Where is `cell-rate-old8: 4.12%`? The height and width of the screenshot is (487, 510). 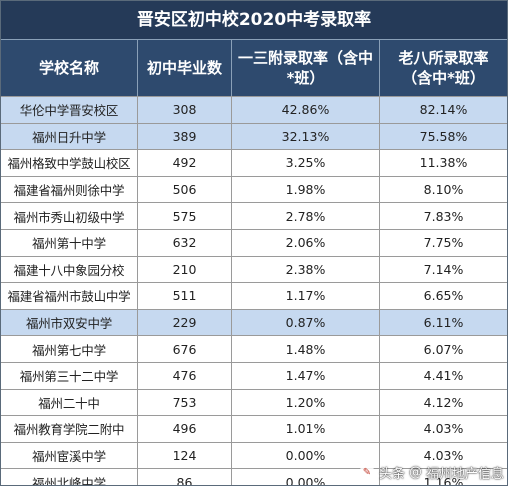
cell-rate-old8: 4.12% is located at coordinates (443, 402).